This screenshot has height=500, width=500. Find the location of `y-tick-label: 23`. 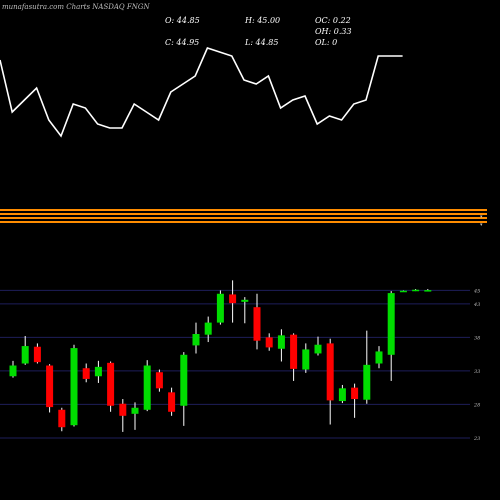

y-tick-label: 23 is located at coordinates (476, 439).